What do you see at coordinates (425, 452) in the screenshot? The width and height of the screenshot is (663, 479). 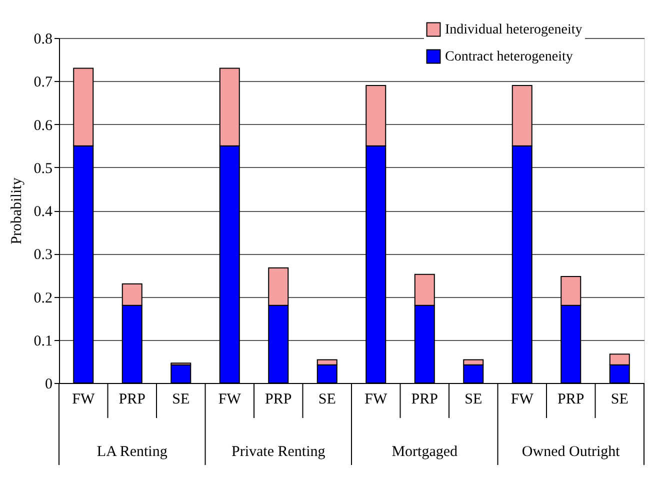 I see `text: Mortgaged` at bounding box center [425, 452].